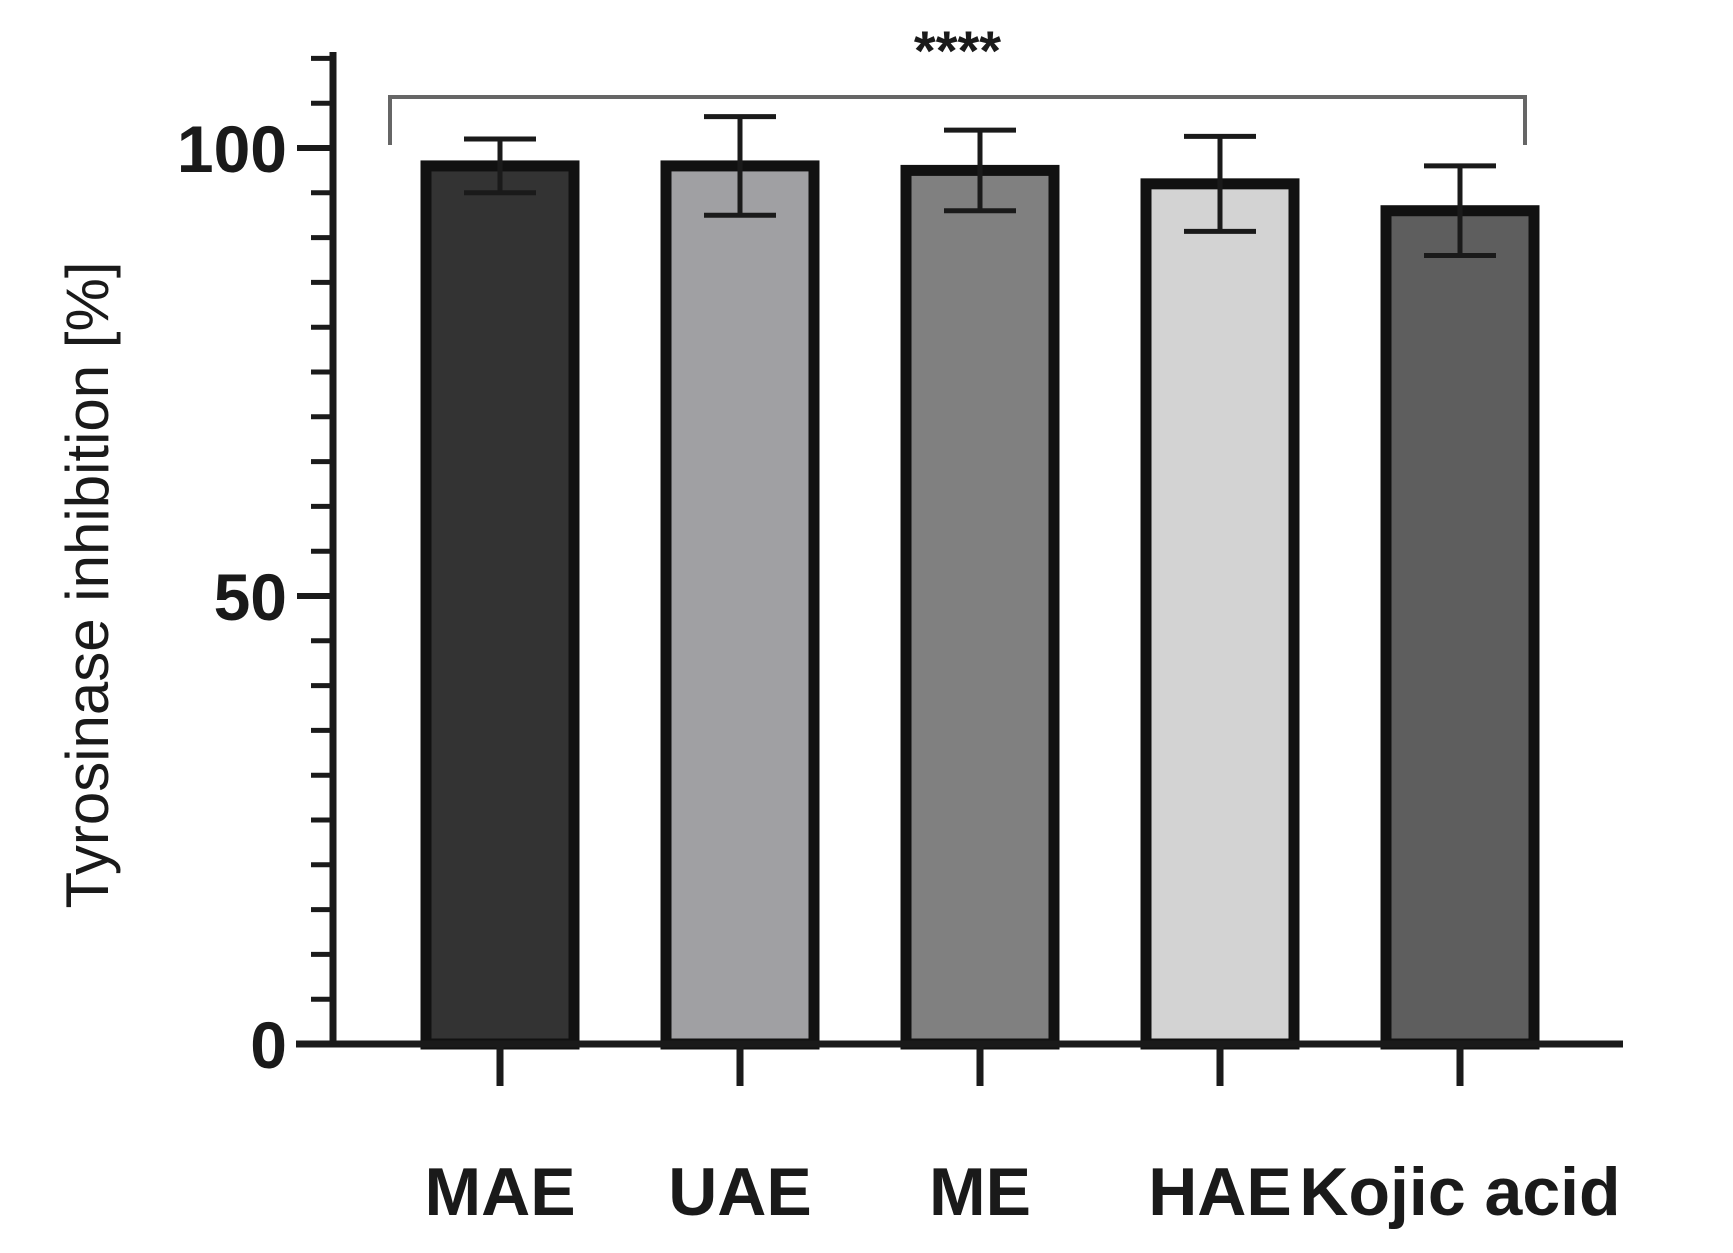  Describe the element at coordinates (1220, 614) in the screenshot. I see `bar-hae` at that location.